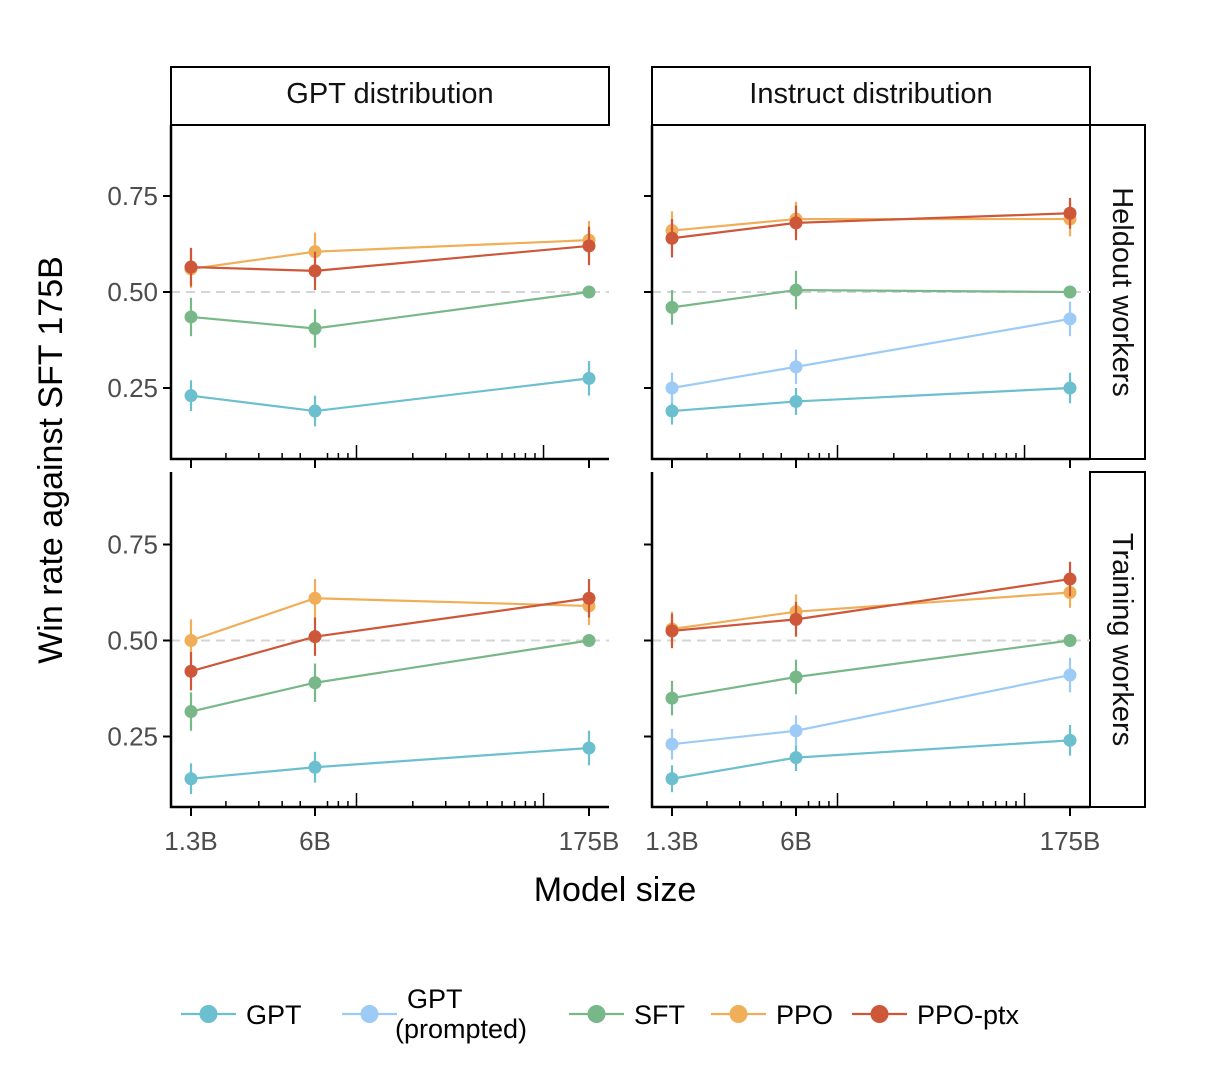  I want to click on row-strip-label: Heldout workers, so click(1122, 292).